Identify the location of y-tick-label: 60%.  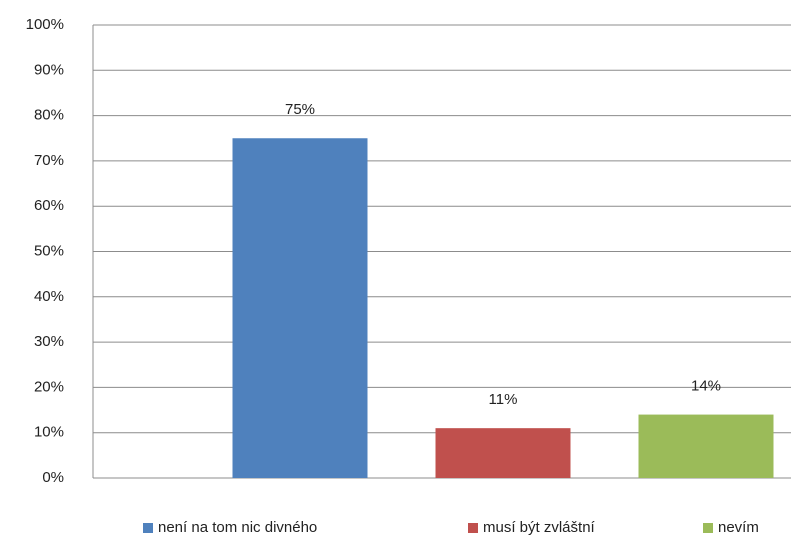
(49, 205).